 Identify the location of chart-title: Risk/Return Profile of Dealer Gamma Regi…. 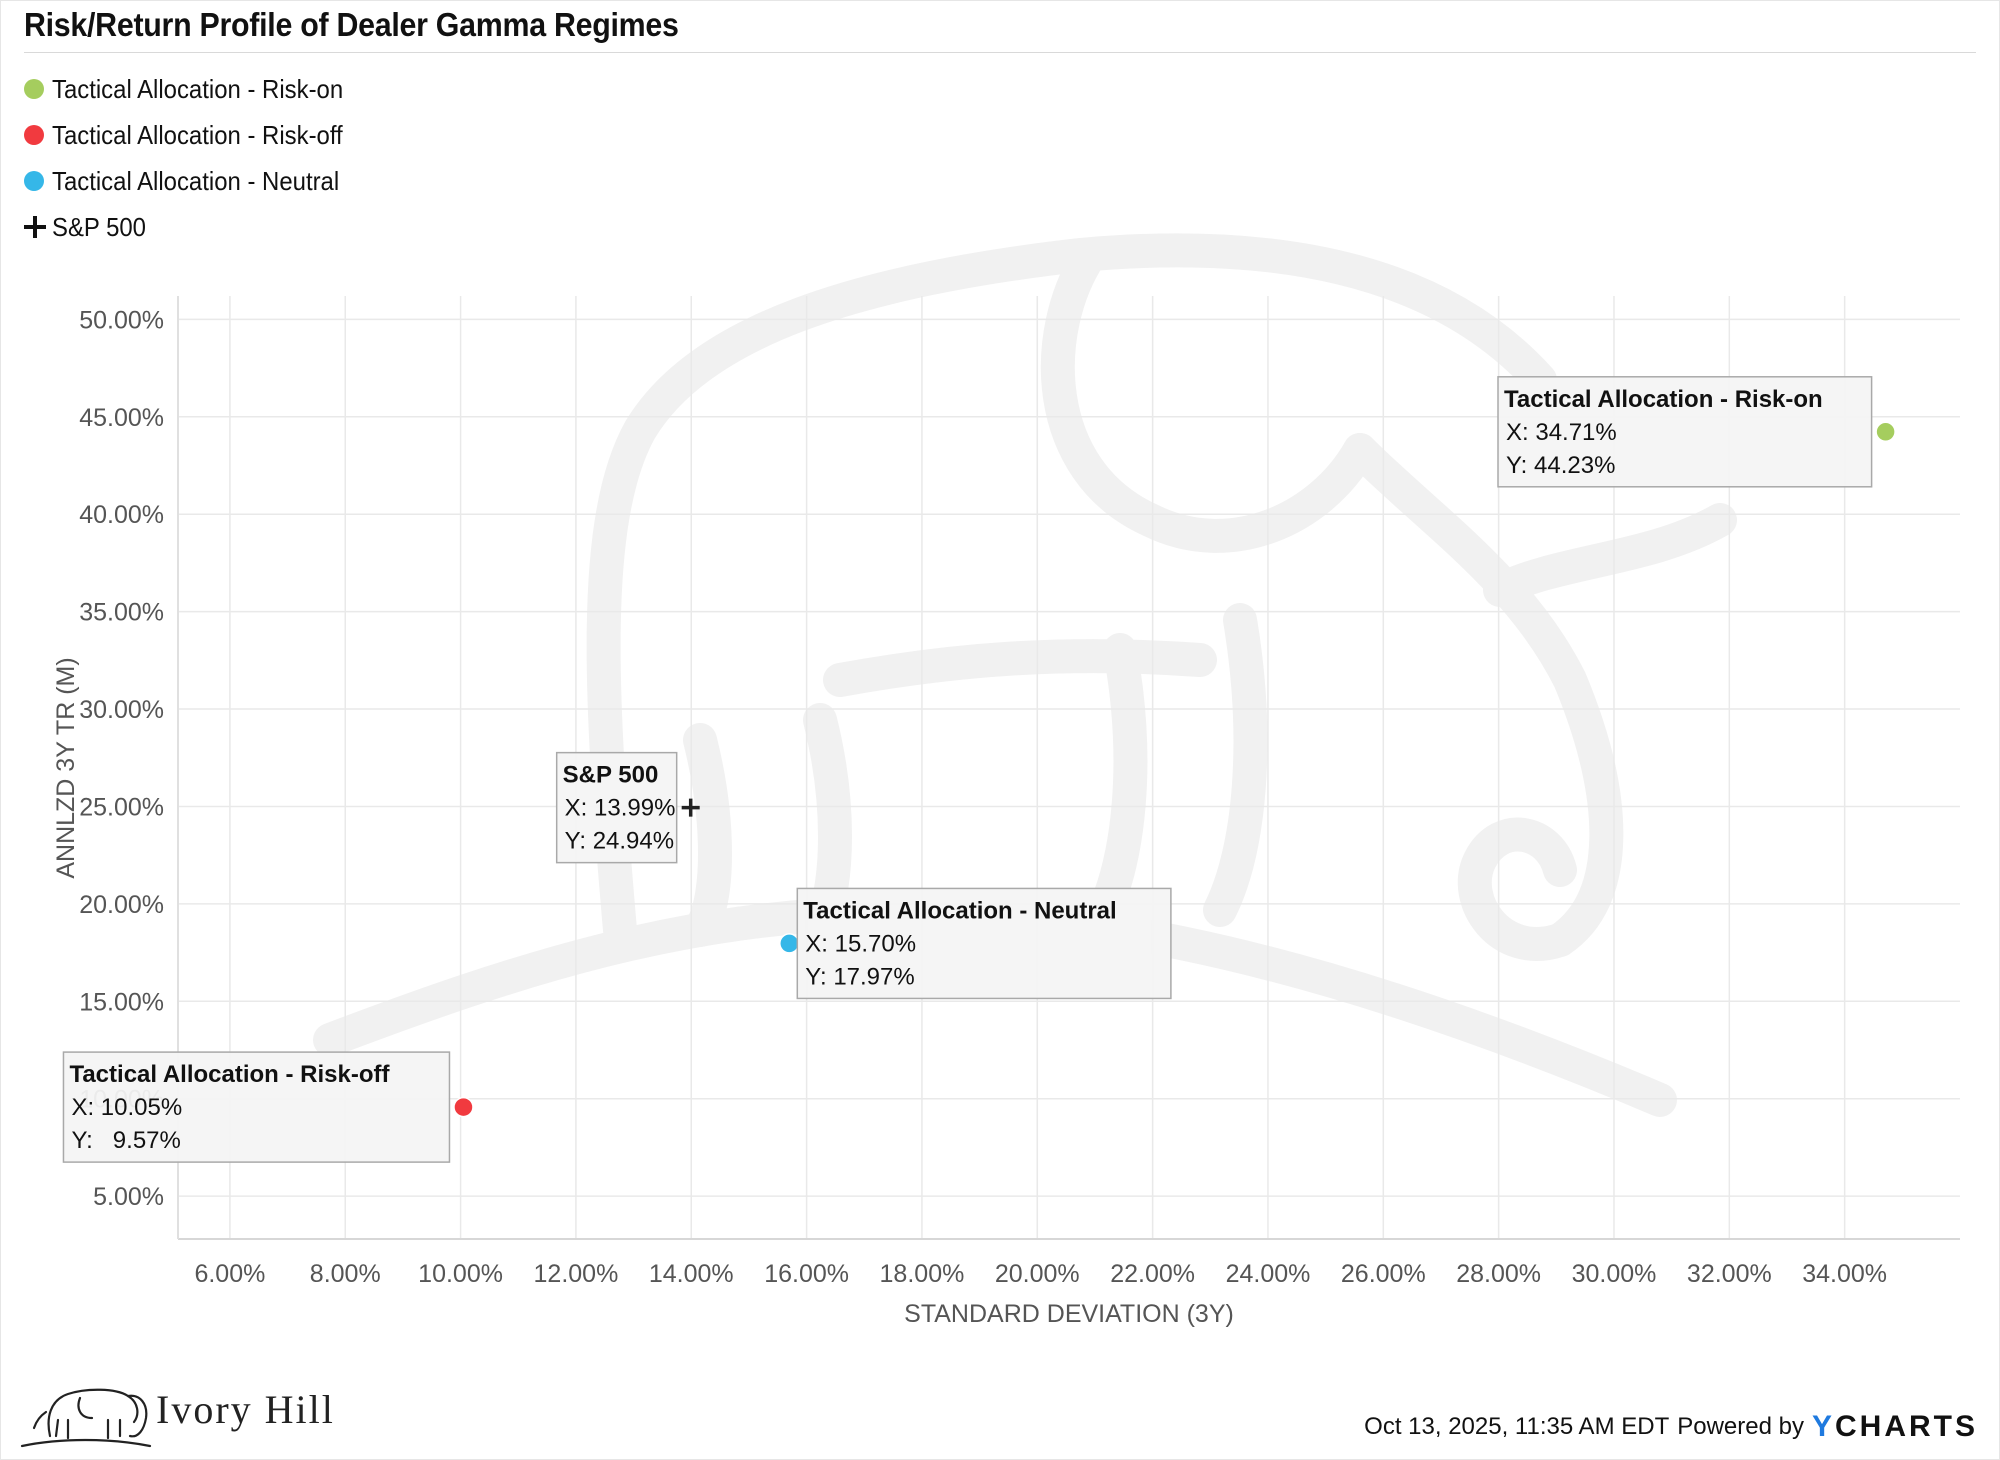
(351, 24).